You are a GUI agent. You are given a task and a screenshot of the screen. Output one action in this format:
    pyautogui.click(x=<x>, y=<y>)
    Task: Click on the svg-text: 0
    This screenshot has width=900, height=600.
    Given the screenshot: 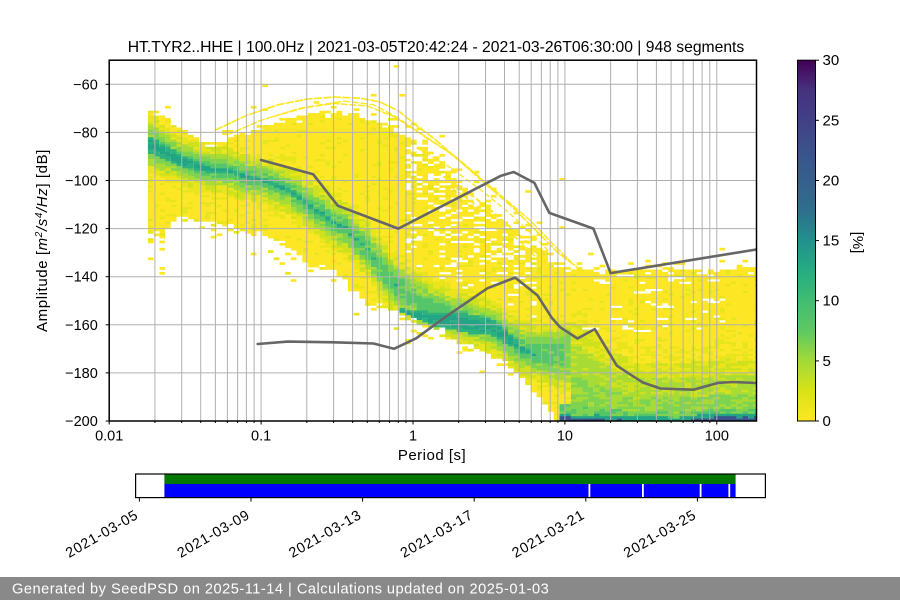 What is the action you would take?
    pyautogui.click(x=827, y=421)
    